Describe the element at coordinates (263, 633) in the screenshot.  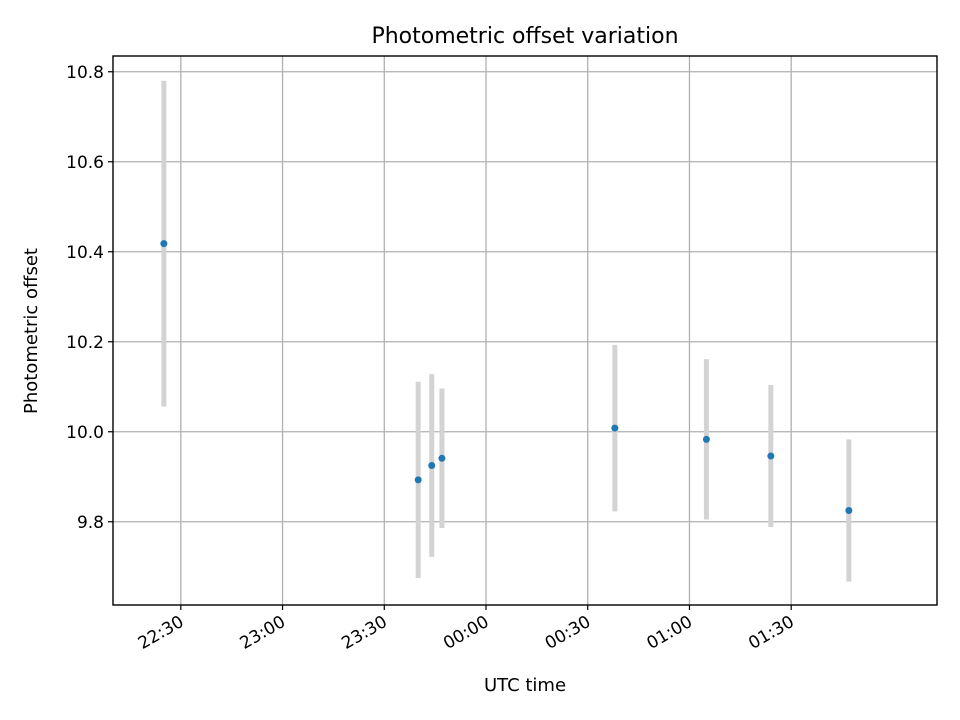
I see `x-tick-label: 23:00` at that location.